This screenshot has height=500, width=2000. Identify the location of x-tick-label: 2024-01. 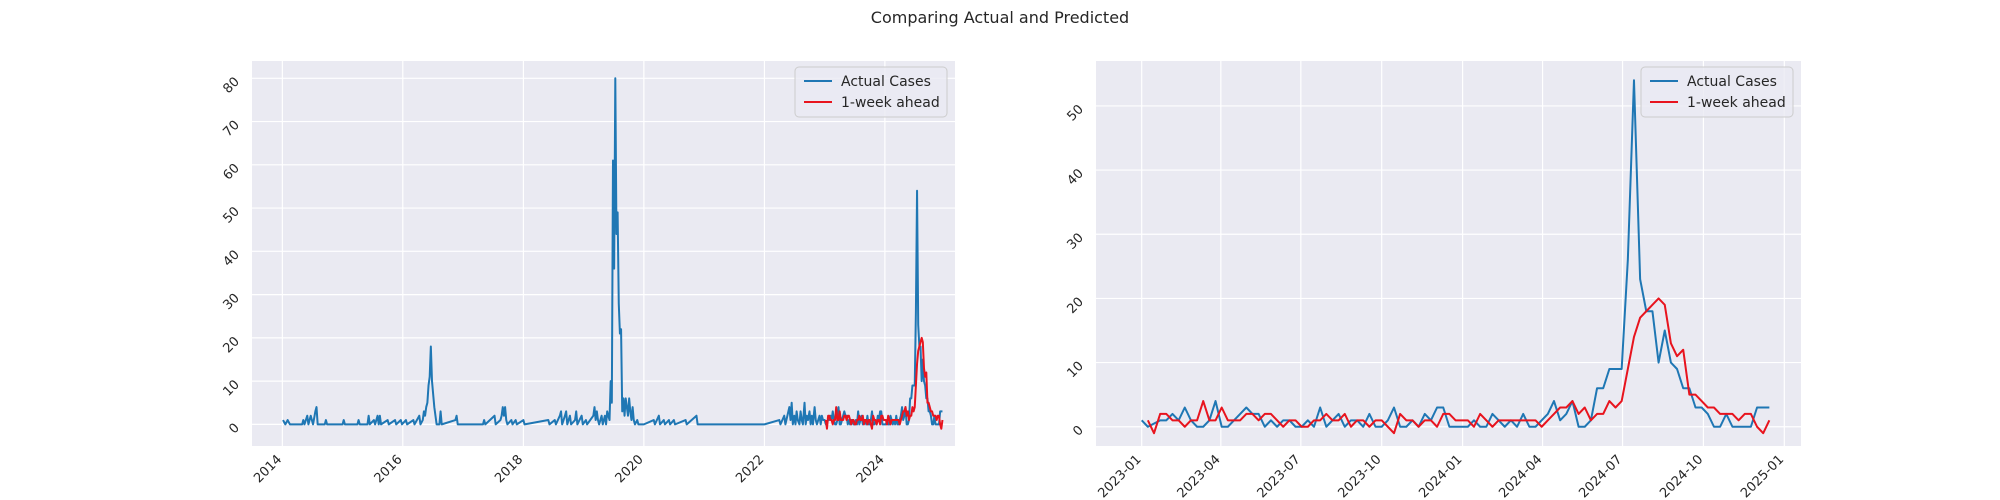
(1440, 476).